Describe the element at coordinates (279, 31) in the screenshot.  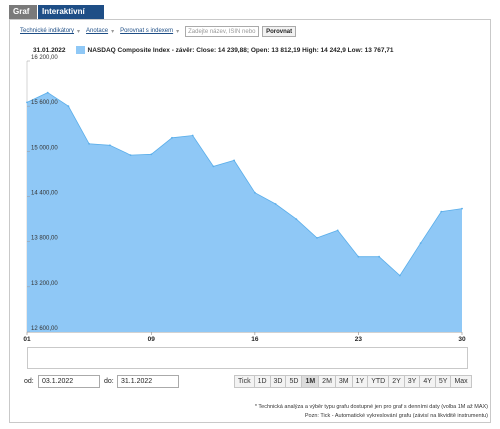
I see `compare-button: Porovnat` at that location.